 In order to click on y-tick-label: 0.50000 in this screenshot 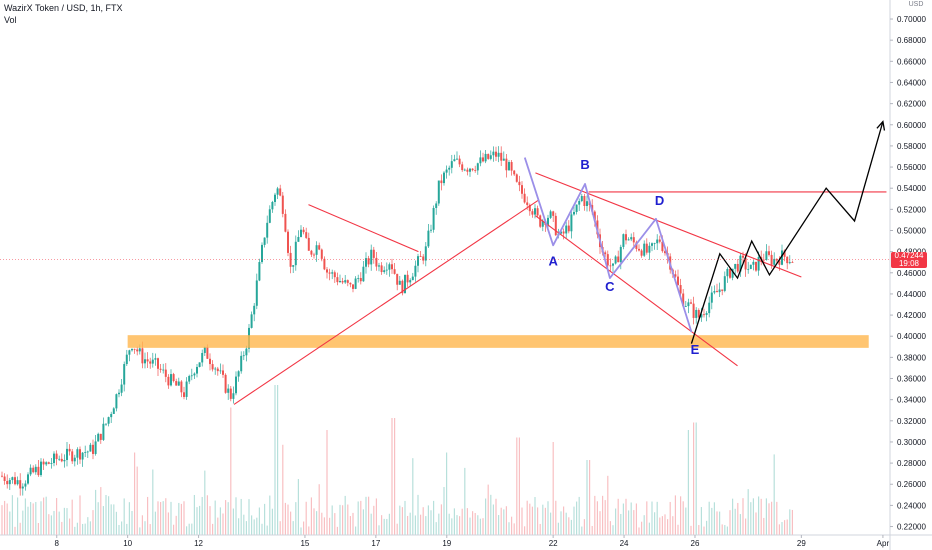, I will do `click(911, 230)`.